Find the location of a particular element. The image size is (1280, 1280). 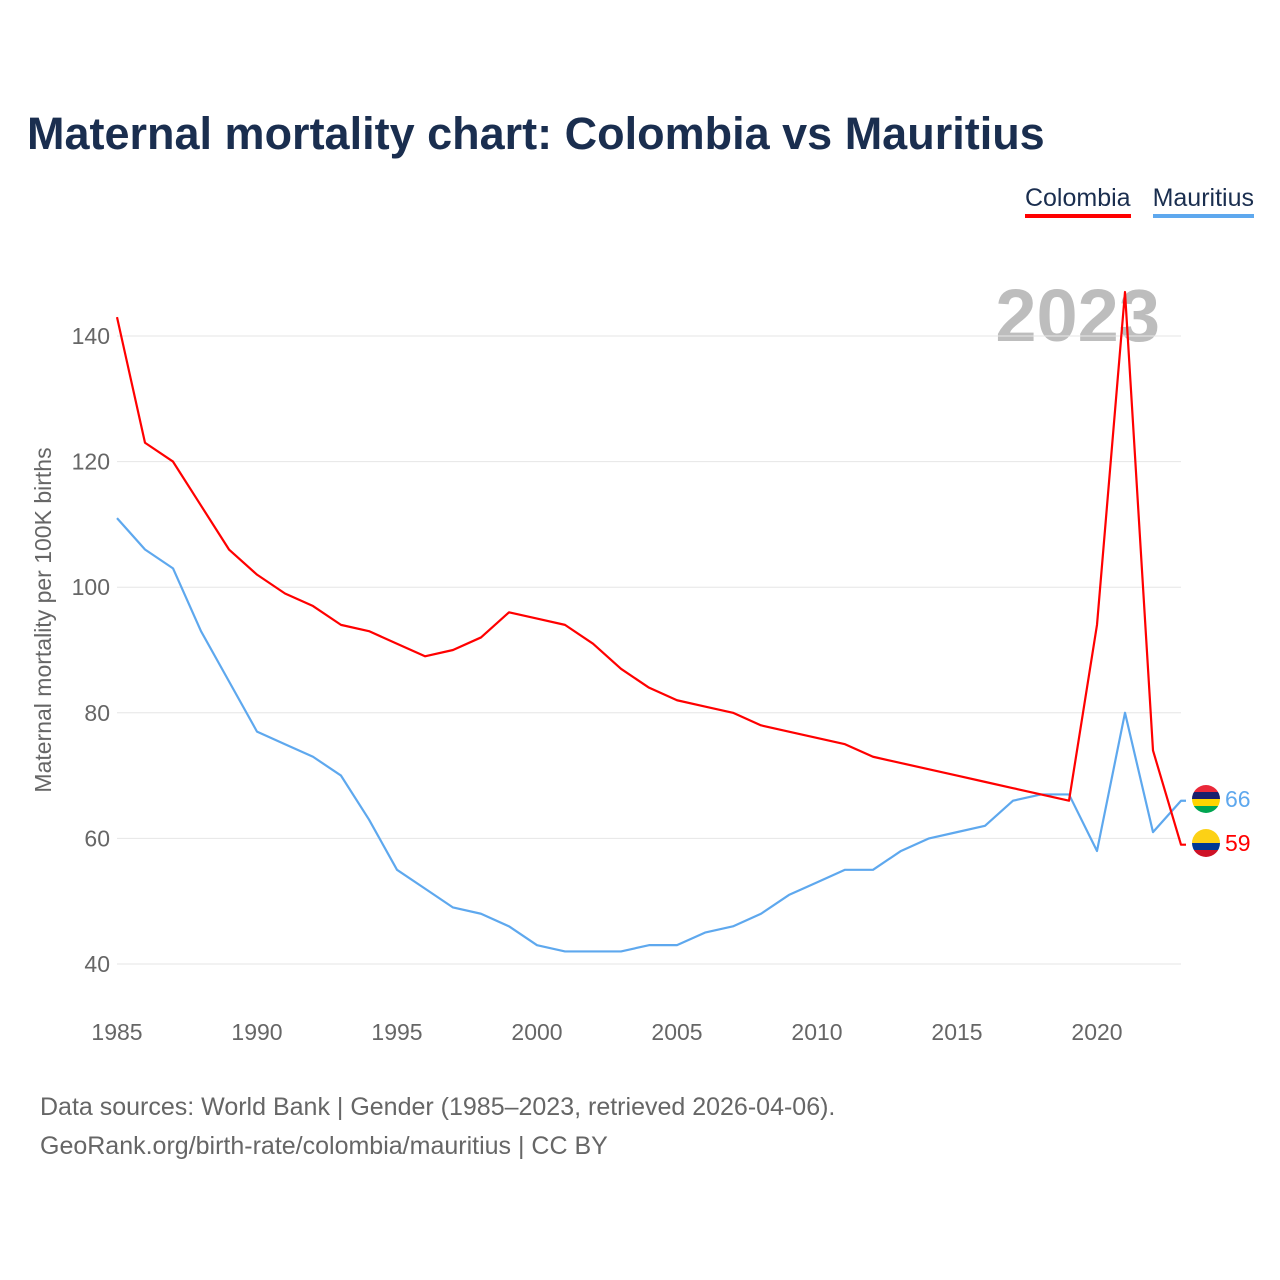

y-axis-label: Maternal mortality per 100K births is located at coordinates (43, 619).